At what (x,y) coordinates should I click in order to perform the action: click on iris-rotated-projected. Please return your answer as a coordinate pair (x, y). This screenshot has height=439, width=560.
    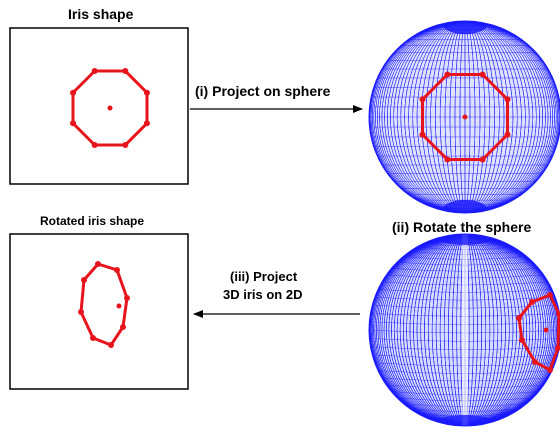
    Looking at the image, I should click on (104, 304).